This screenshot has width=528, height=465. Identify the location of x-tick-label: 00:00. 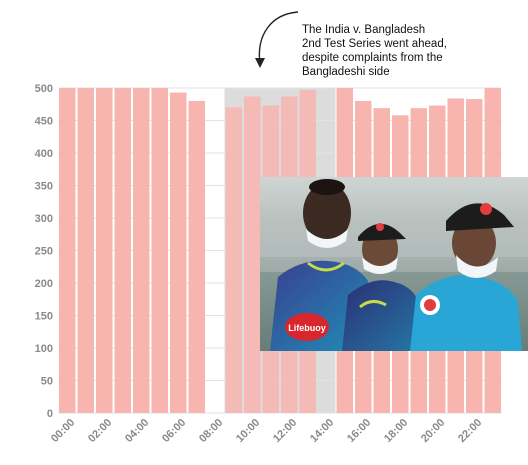
(63, 431).